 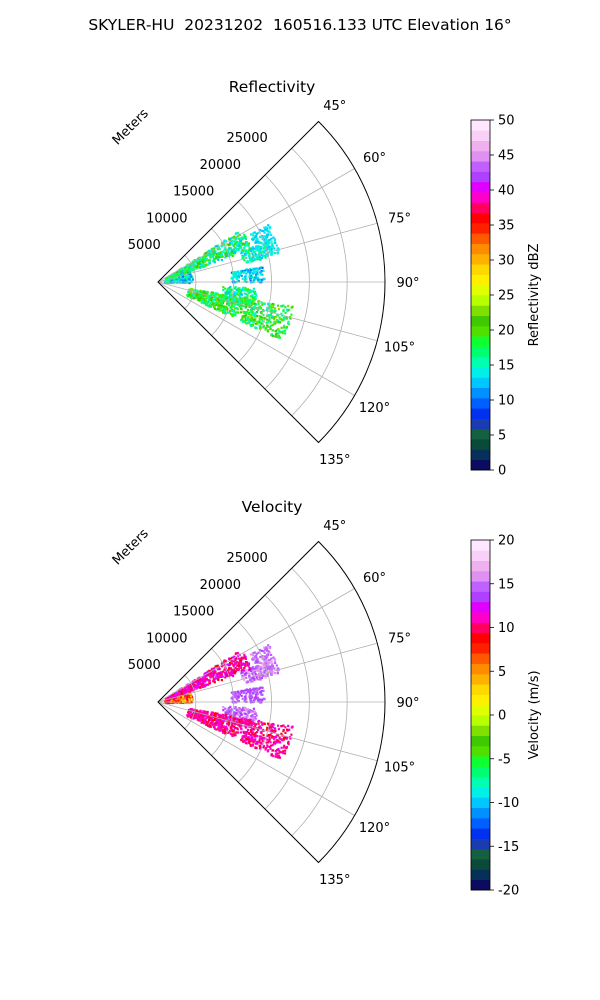 I want to click on range-tick-label: 25000, so click(x=246, y=558).